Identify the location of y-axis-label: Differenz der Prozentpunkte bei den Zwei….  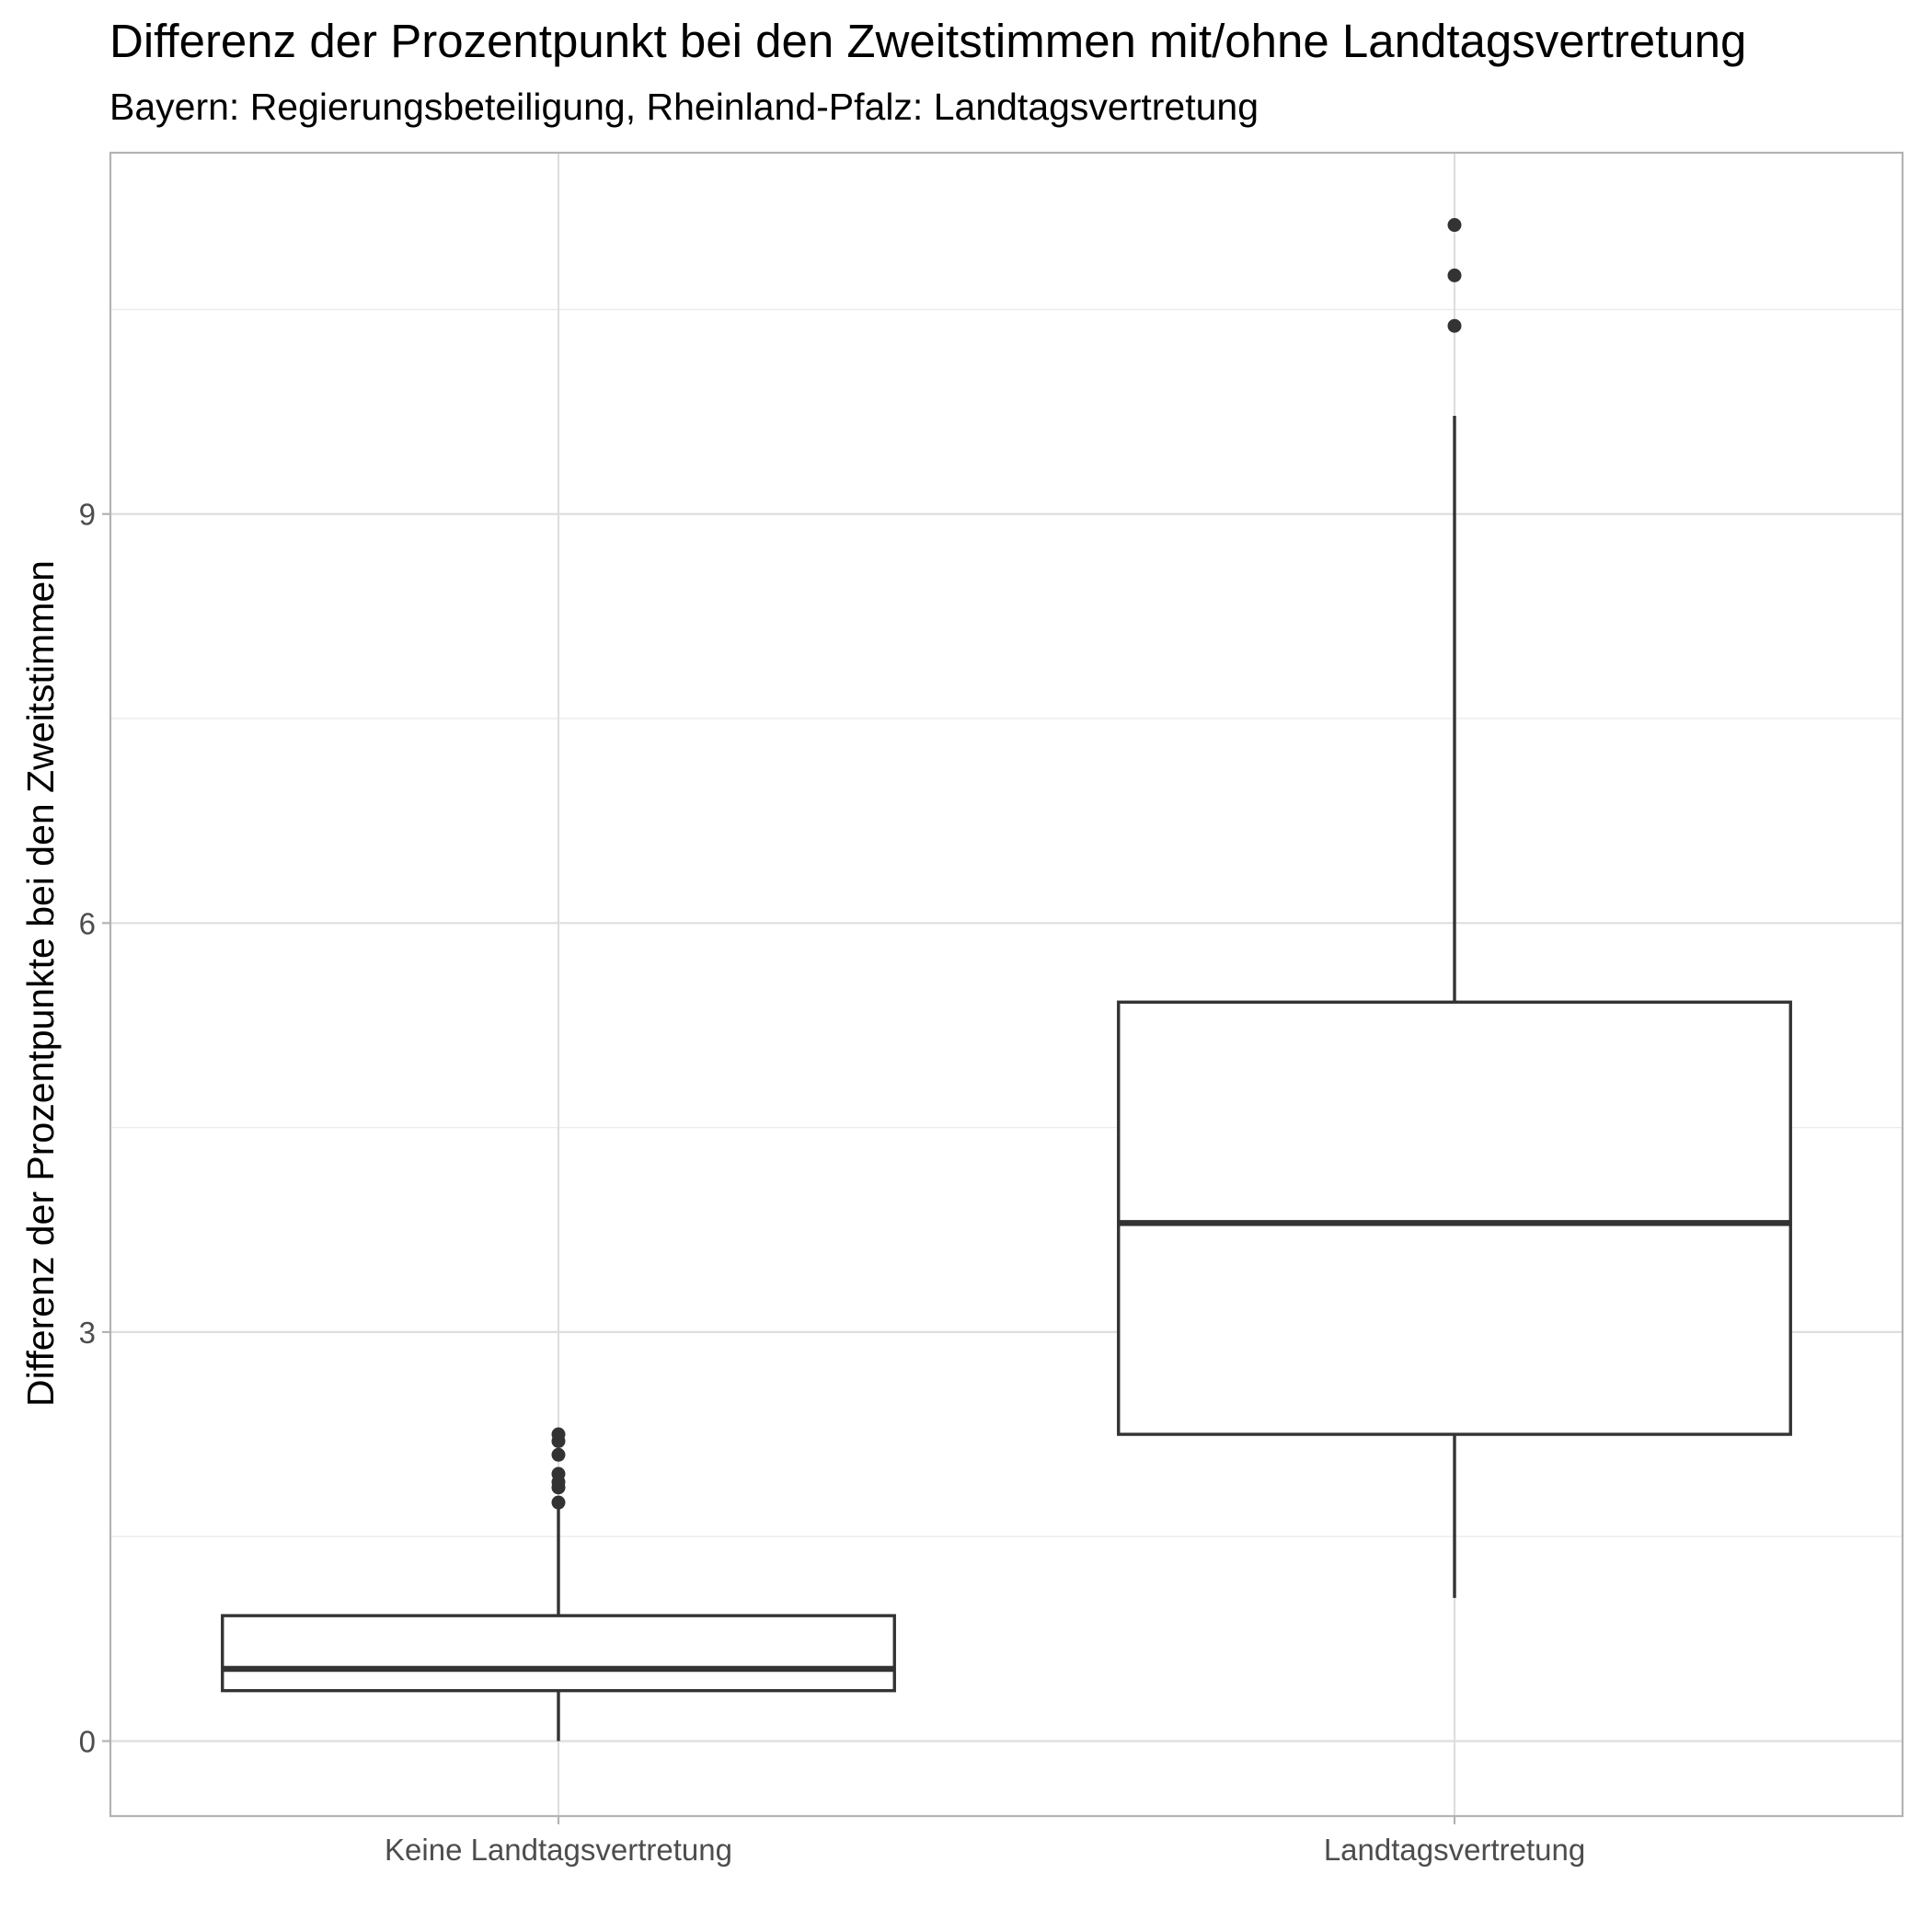
(40, 983).